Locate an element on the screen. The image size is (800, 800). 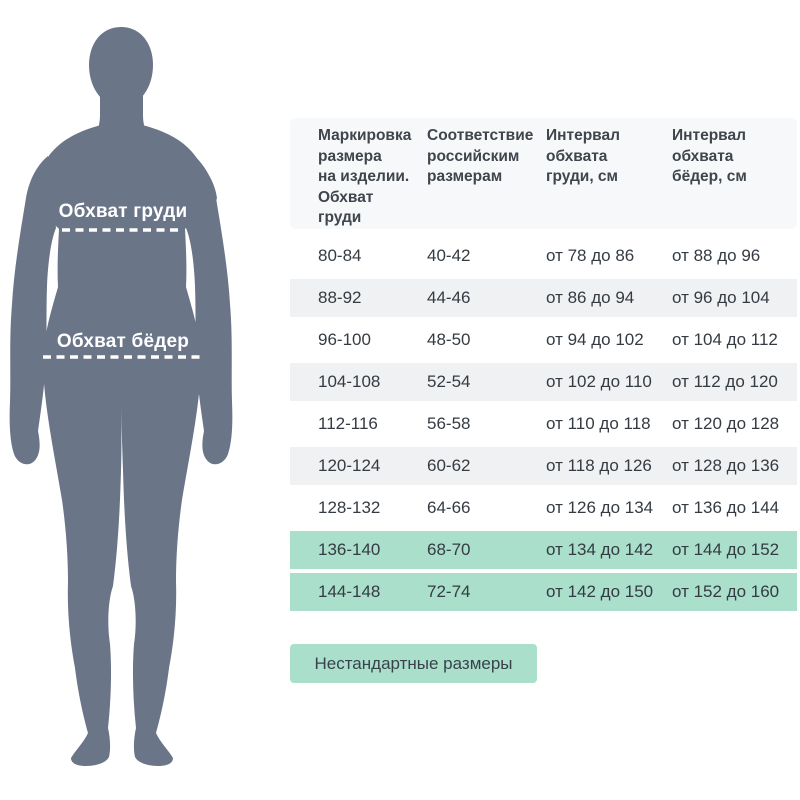
hips-interval-cell: от 144 до 152 is located at coordinates (726, 549).